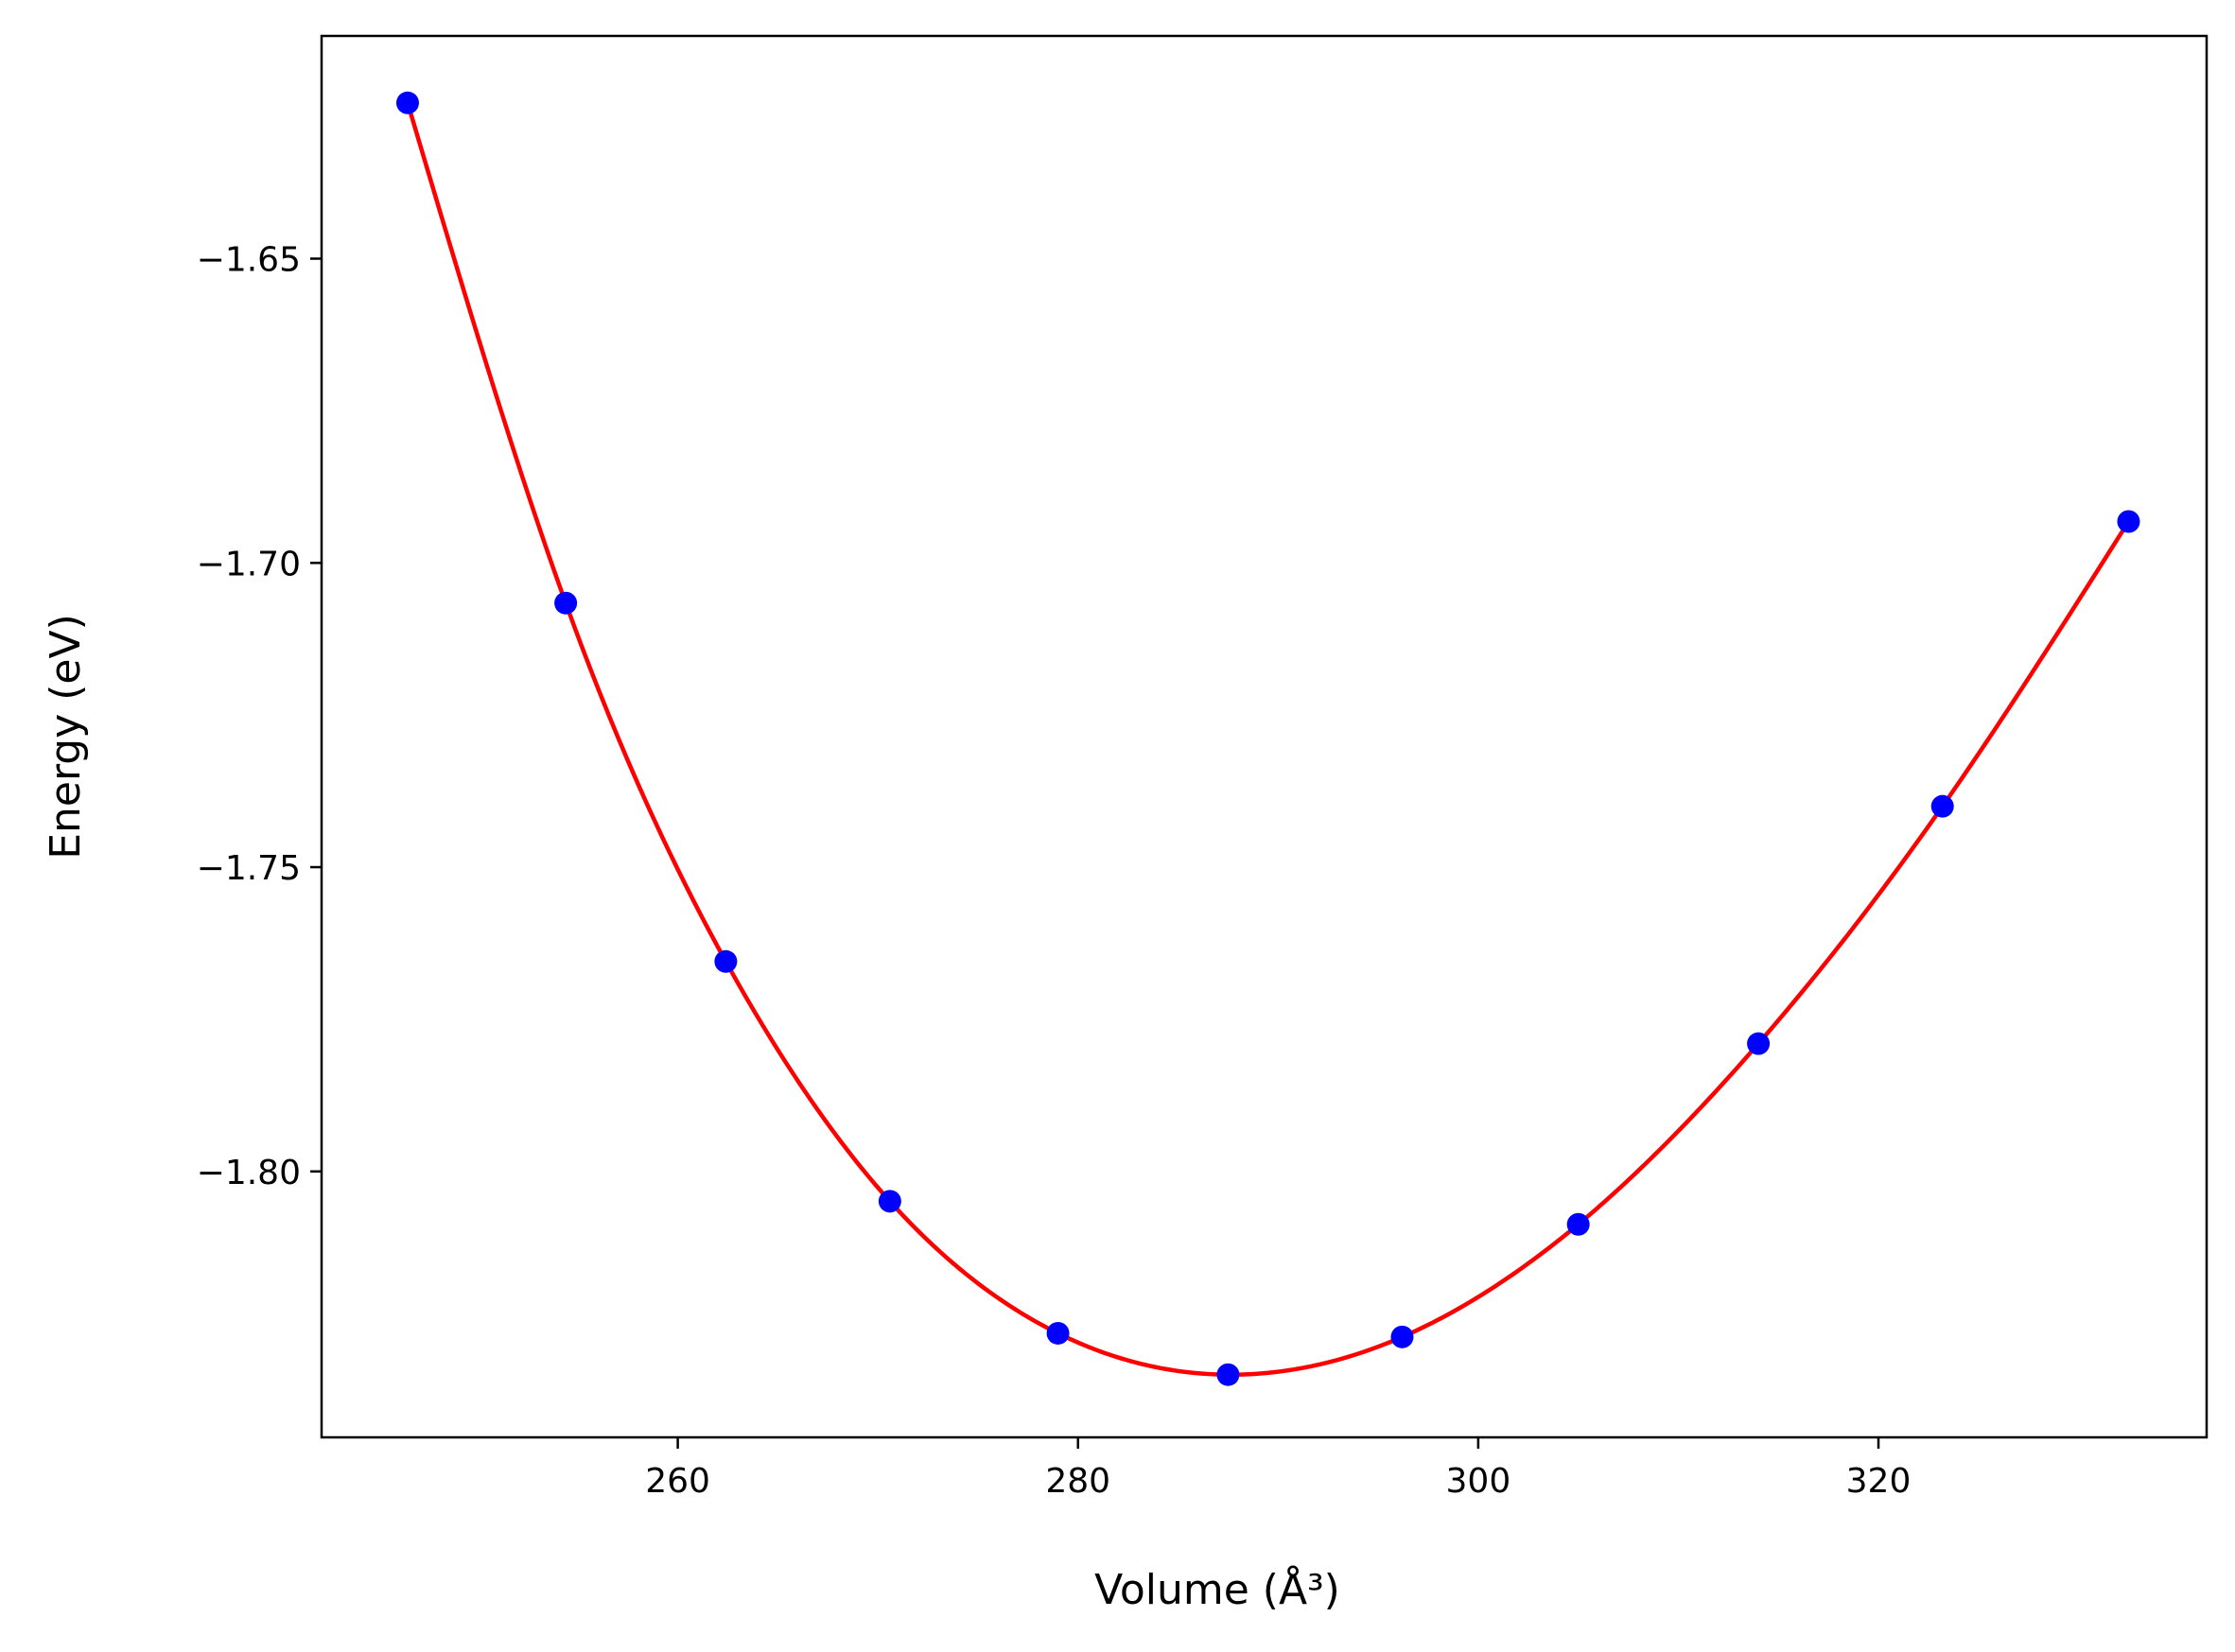  What do you see at coordinates (249, 1173) in the screenshot?
I see `y-tick-label: −1.80` at bounding box center [249, 1173].